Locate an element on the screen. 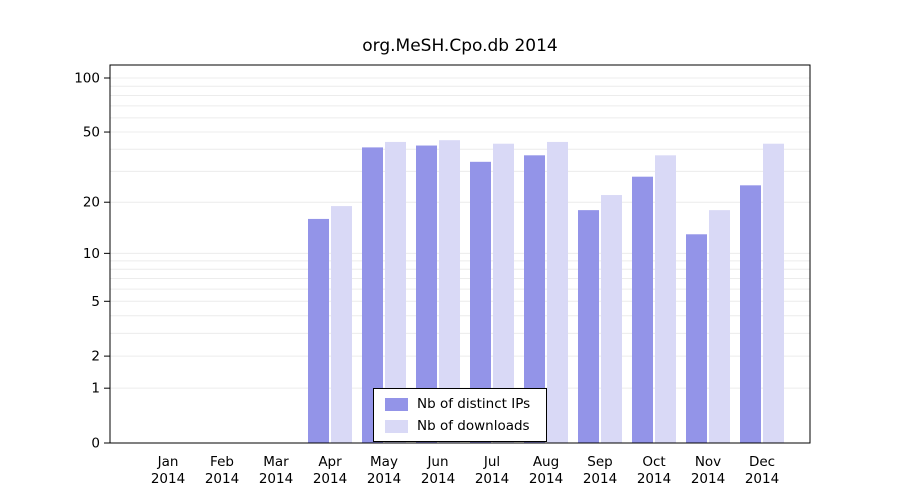 Image resolution: width=900 pixels, height=500 pixels. y-tick-label: 50 is located at coordinates (91, 133).